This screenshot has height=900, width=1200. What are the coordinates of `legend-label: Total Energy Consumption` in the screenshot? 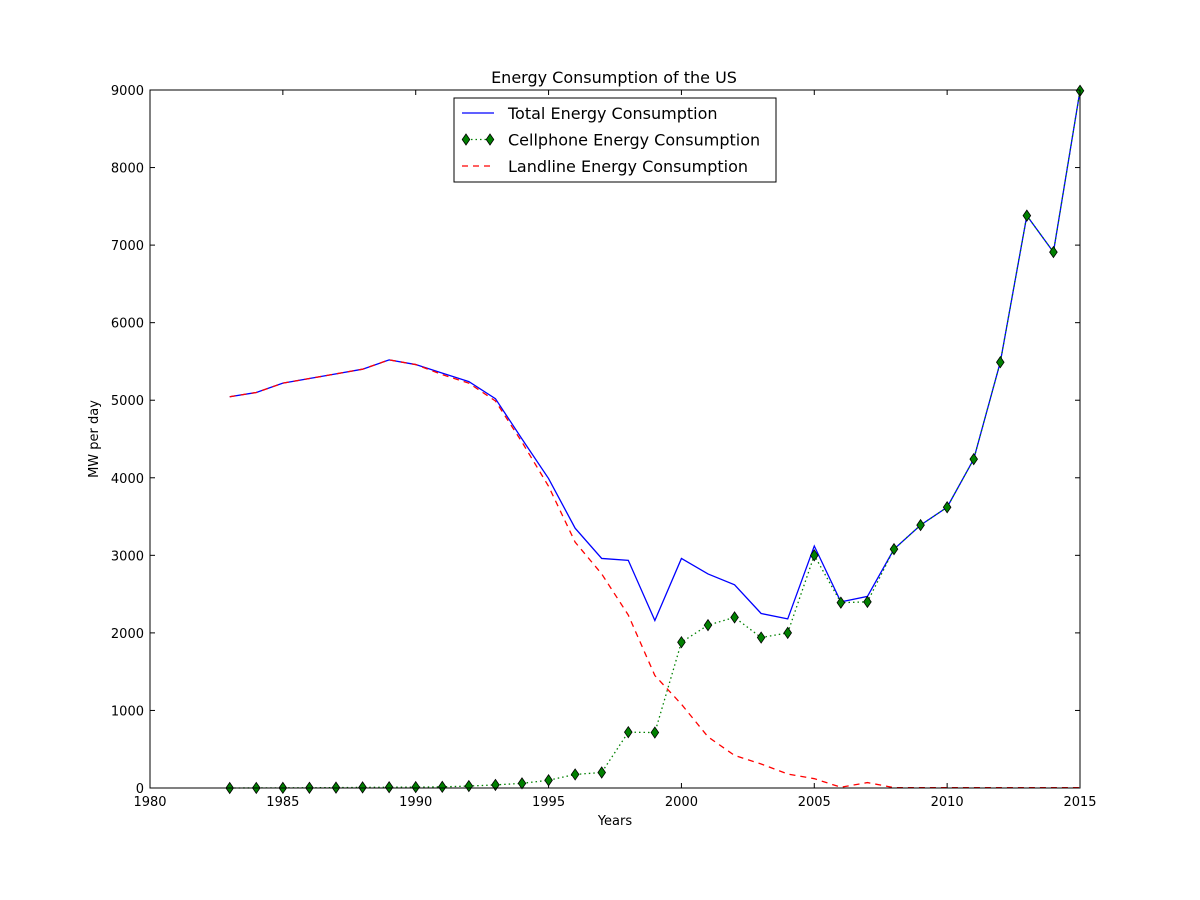 It's located at (612, 113).